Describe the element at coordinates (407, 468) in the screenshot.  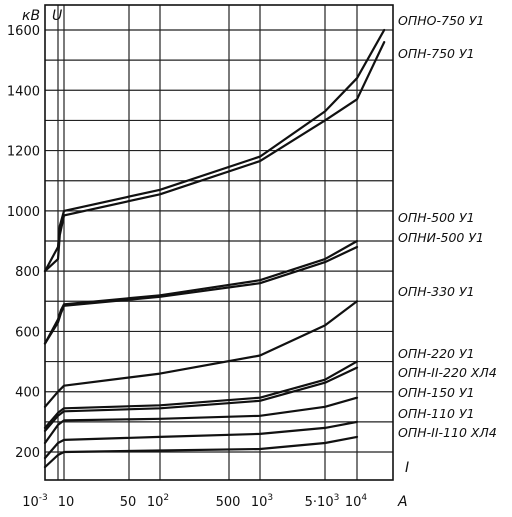
I see `x-axis-label: I` at that location.